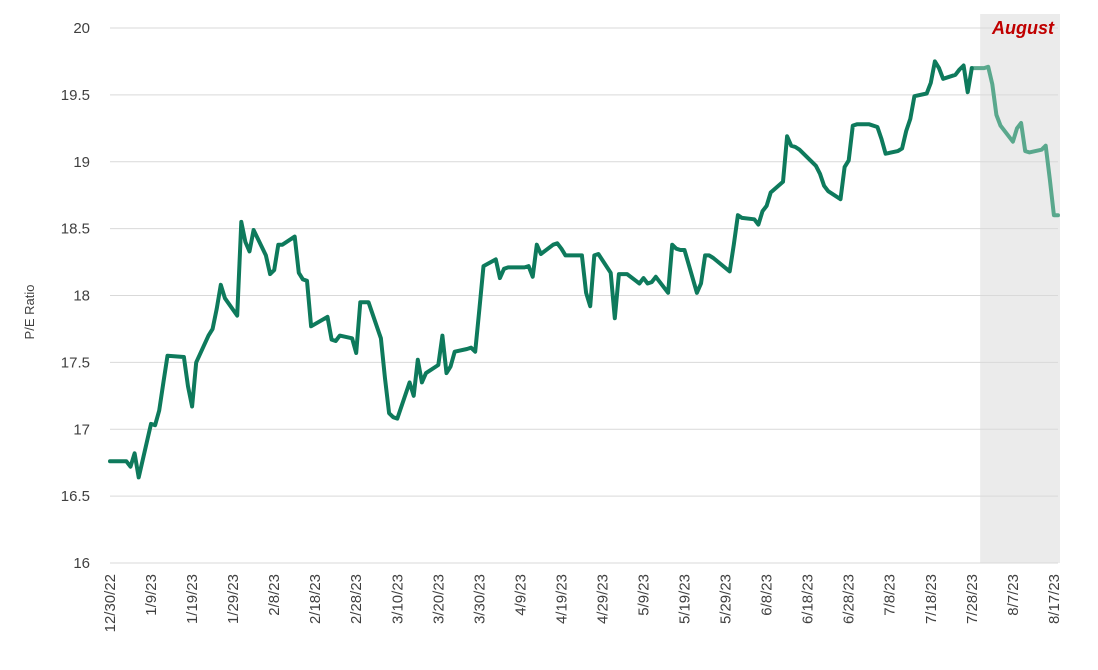 This screenshot has height=670, width=1098. What do you see at coordinates (1054, 599) in the screenshot?
I see `x-tick-label: 8/17/23` at bounding box center [1054, 599].